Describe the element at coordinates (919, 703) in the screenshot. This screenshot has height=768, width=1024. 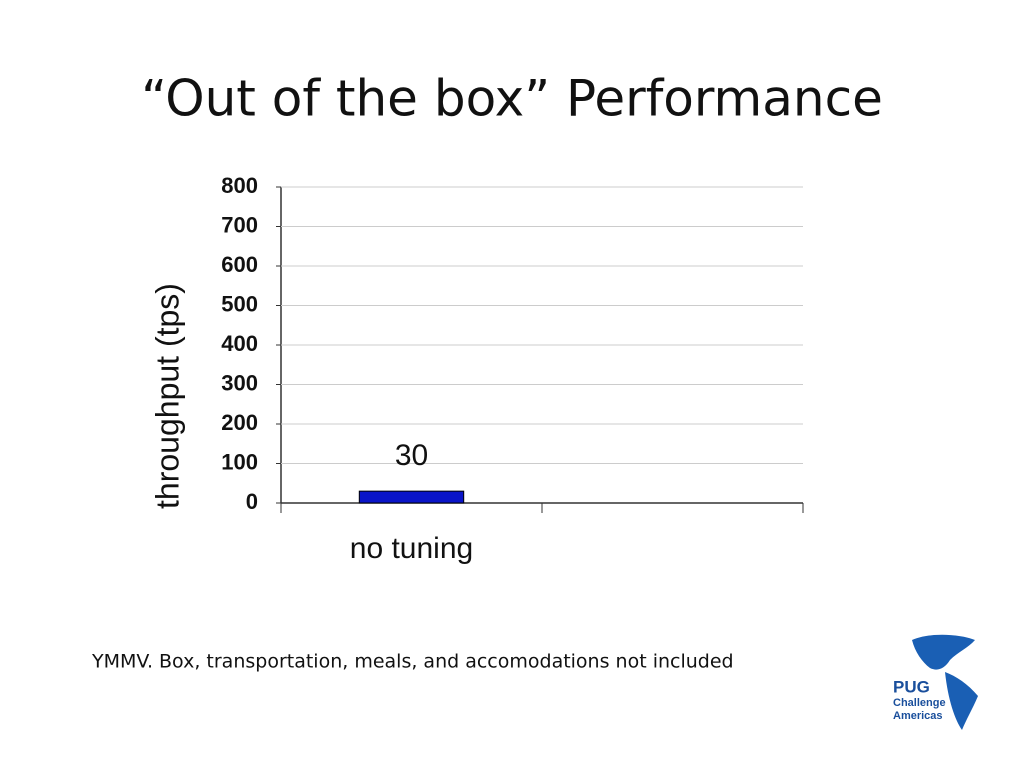
I see `logo-text: Challenge` at that location.